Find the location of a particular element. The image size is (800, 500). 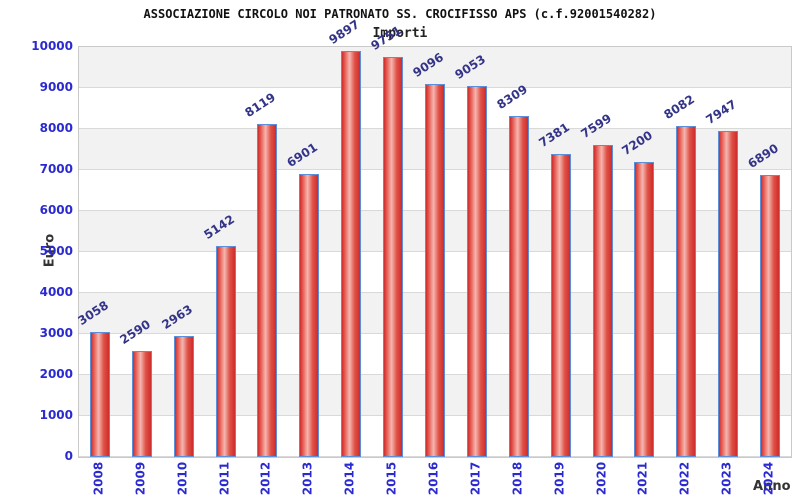

x-tick-label: 2013 is located at coordinates (307, 478).